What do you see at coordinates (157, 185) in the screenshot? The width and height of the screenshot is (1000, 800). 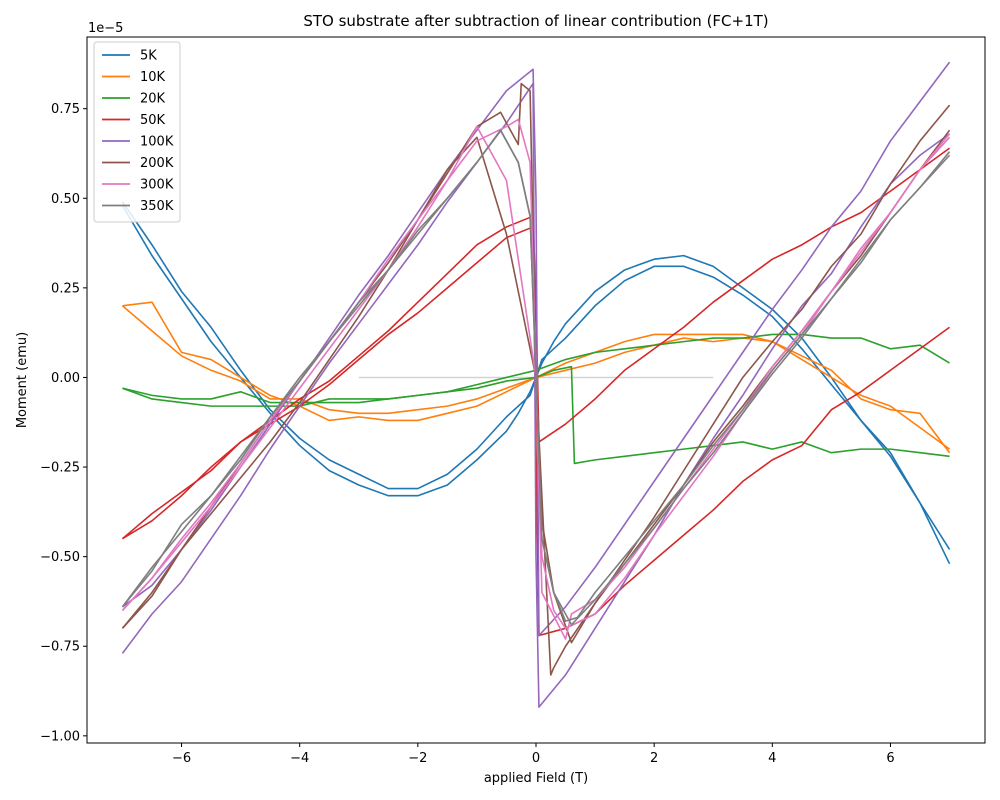 I see `legend-label-300K: 300K` at bounding box center [157, 185].